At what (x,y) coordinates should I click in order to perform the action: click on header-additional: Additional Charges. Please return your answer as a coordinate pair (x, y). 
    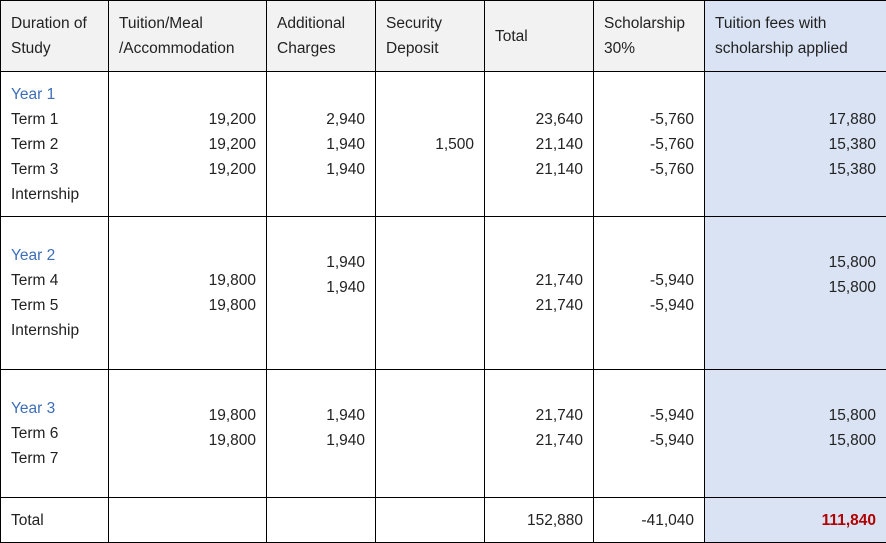
    Looking at the image, I should click on (321, 36).